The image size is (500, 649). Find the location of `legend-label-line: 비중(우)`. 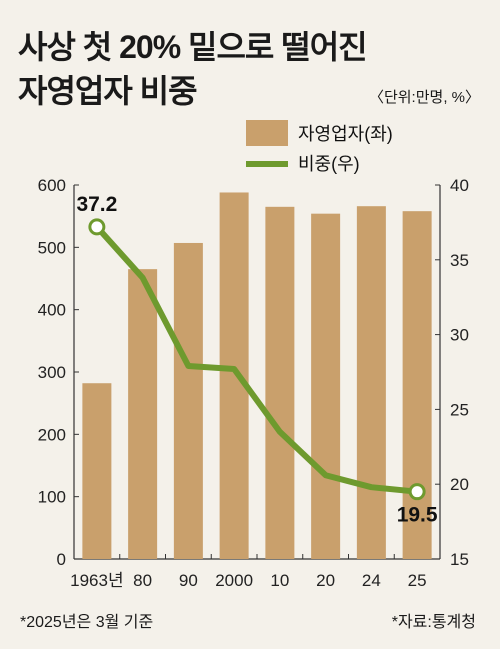

legend-label-line: 비중(우) is located at coordinates (329, 164).